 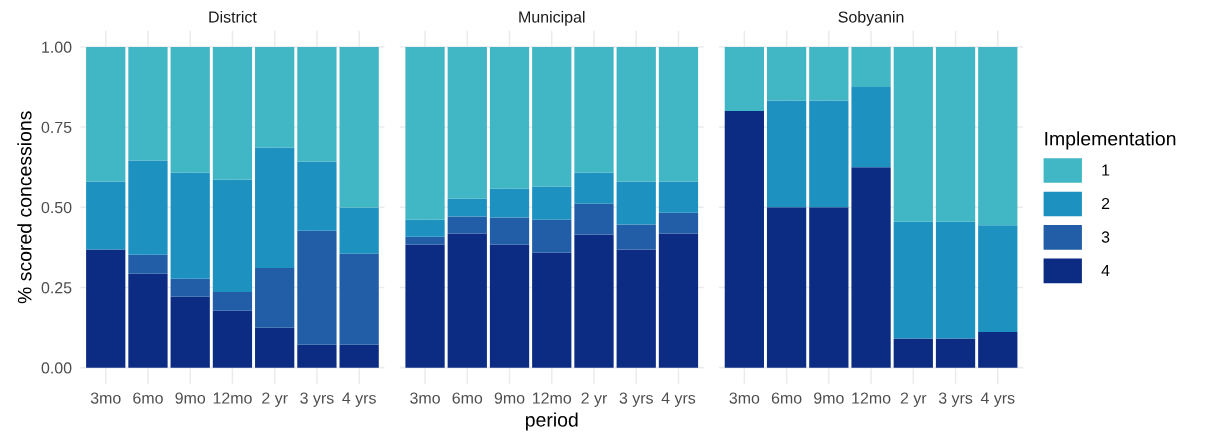 I want to click on y-tick-label: 1.00, so click(x=57, y=47).